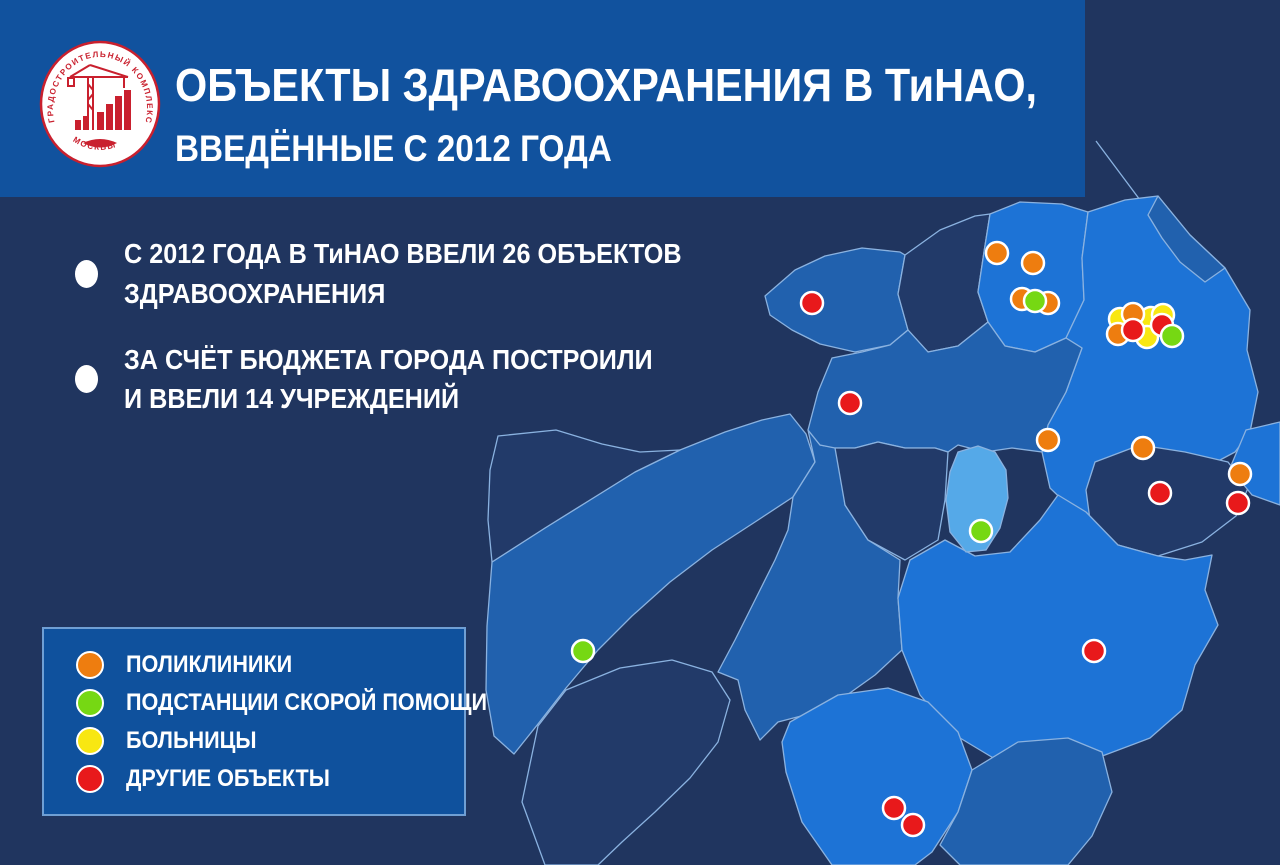 This screenshot has width=1280, height=865. I want to click on region-south-center-dark, so click(891, 501).